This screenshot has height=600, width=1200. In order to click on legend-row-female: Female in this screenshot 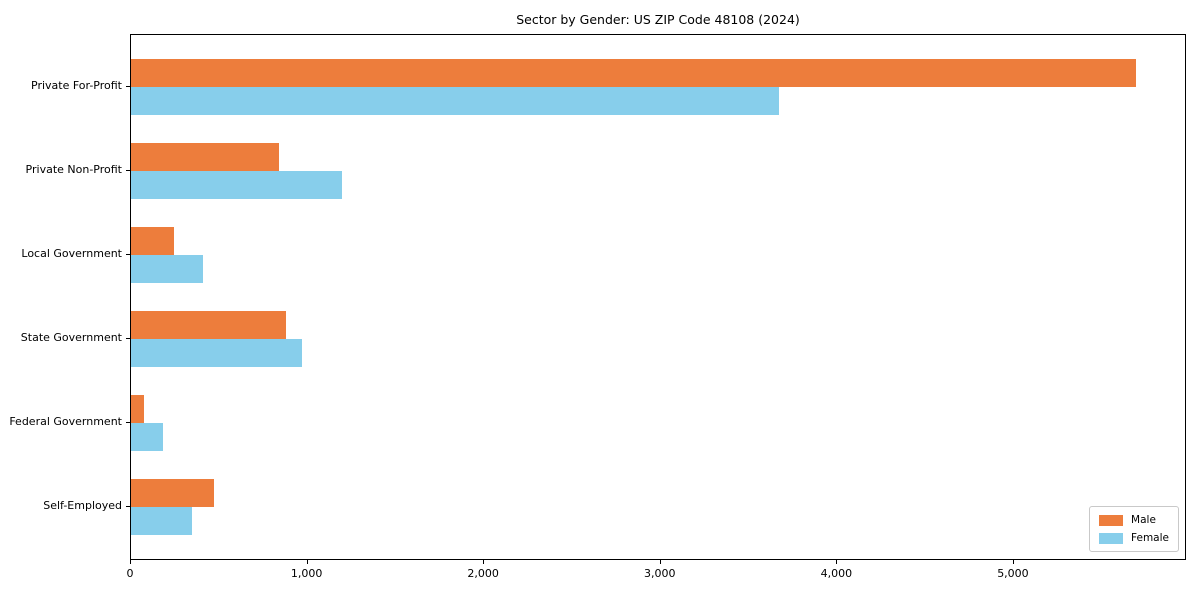, I will do `click(1134, 538)`.